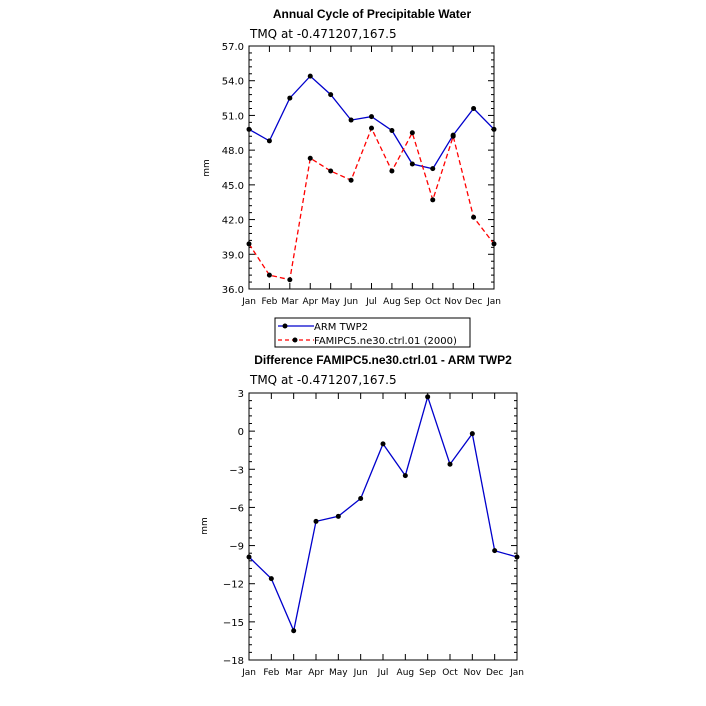 The height and width of the screenshot is (706, 706). I want to click on top-ytick-label: 48.0, so click(233, 151).